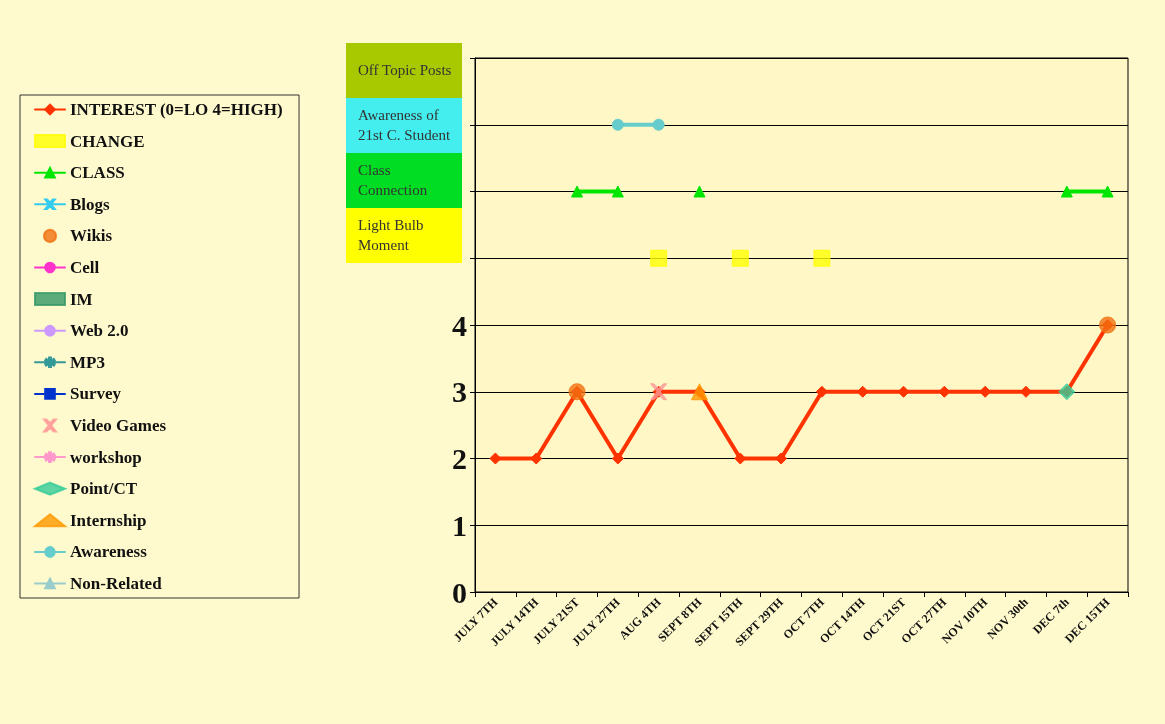 This screenshot has width=1165, height=724. What do you see at coordinates (393, 180) in the screenshot?
I see `text: Class Connection` at bounding box center [393, 180].